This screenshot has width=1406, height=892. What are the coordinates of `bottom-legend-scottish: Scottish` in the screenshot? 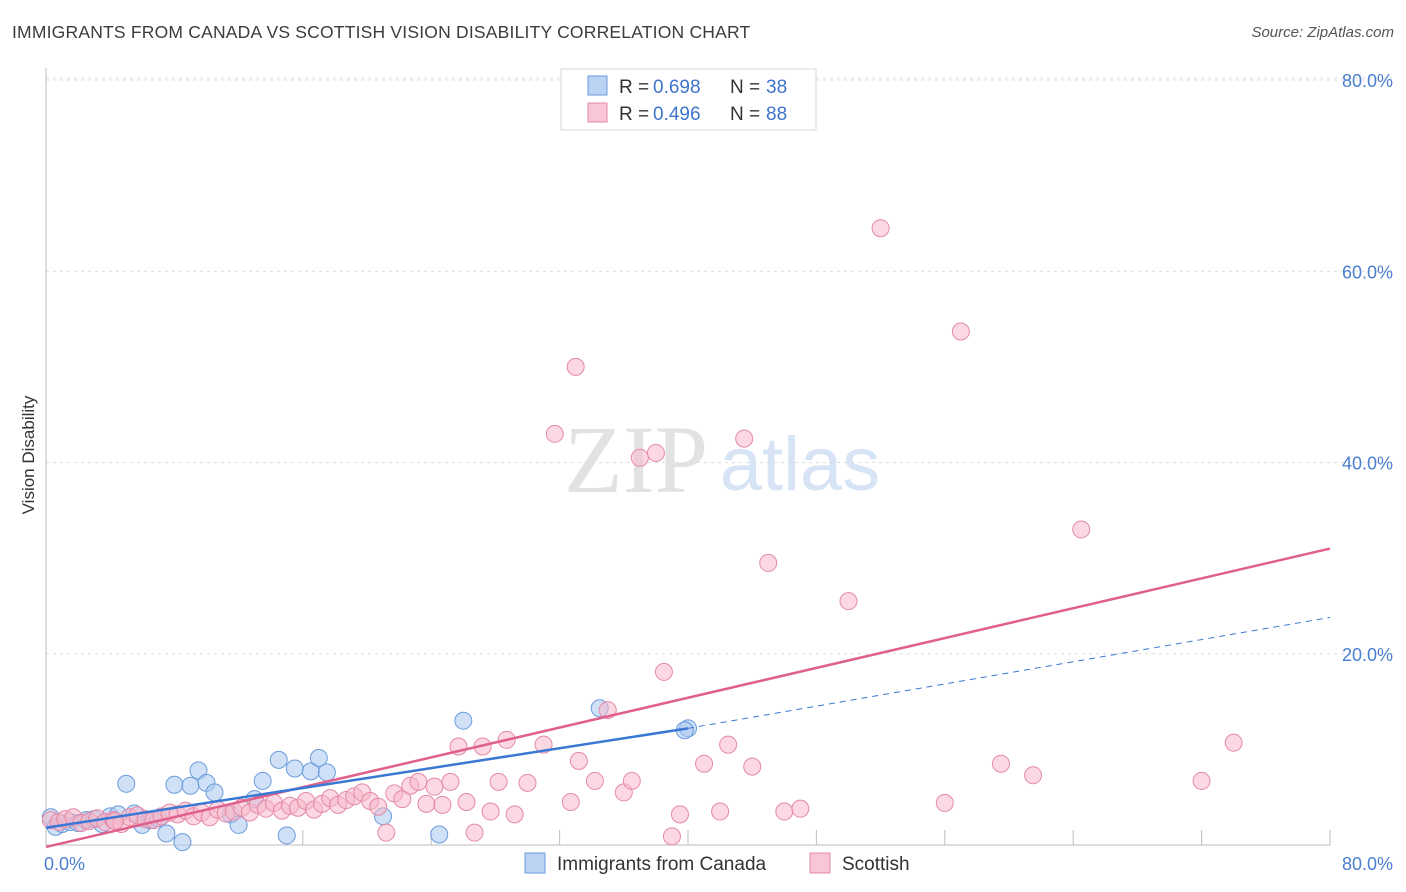 It's located at (876, 864).